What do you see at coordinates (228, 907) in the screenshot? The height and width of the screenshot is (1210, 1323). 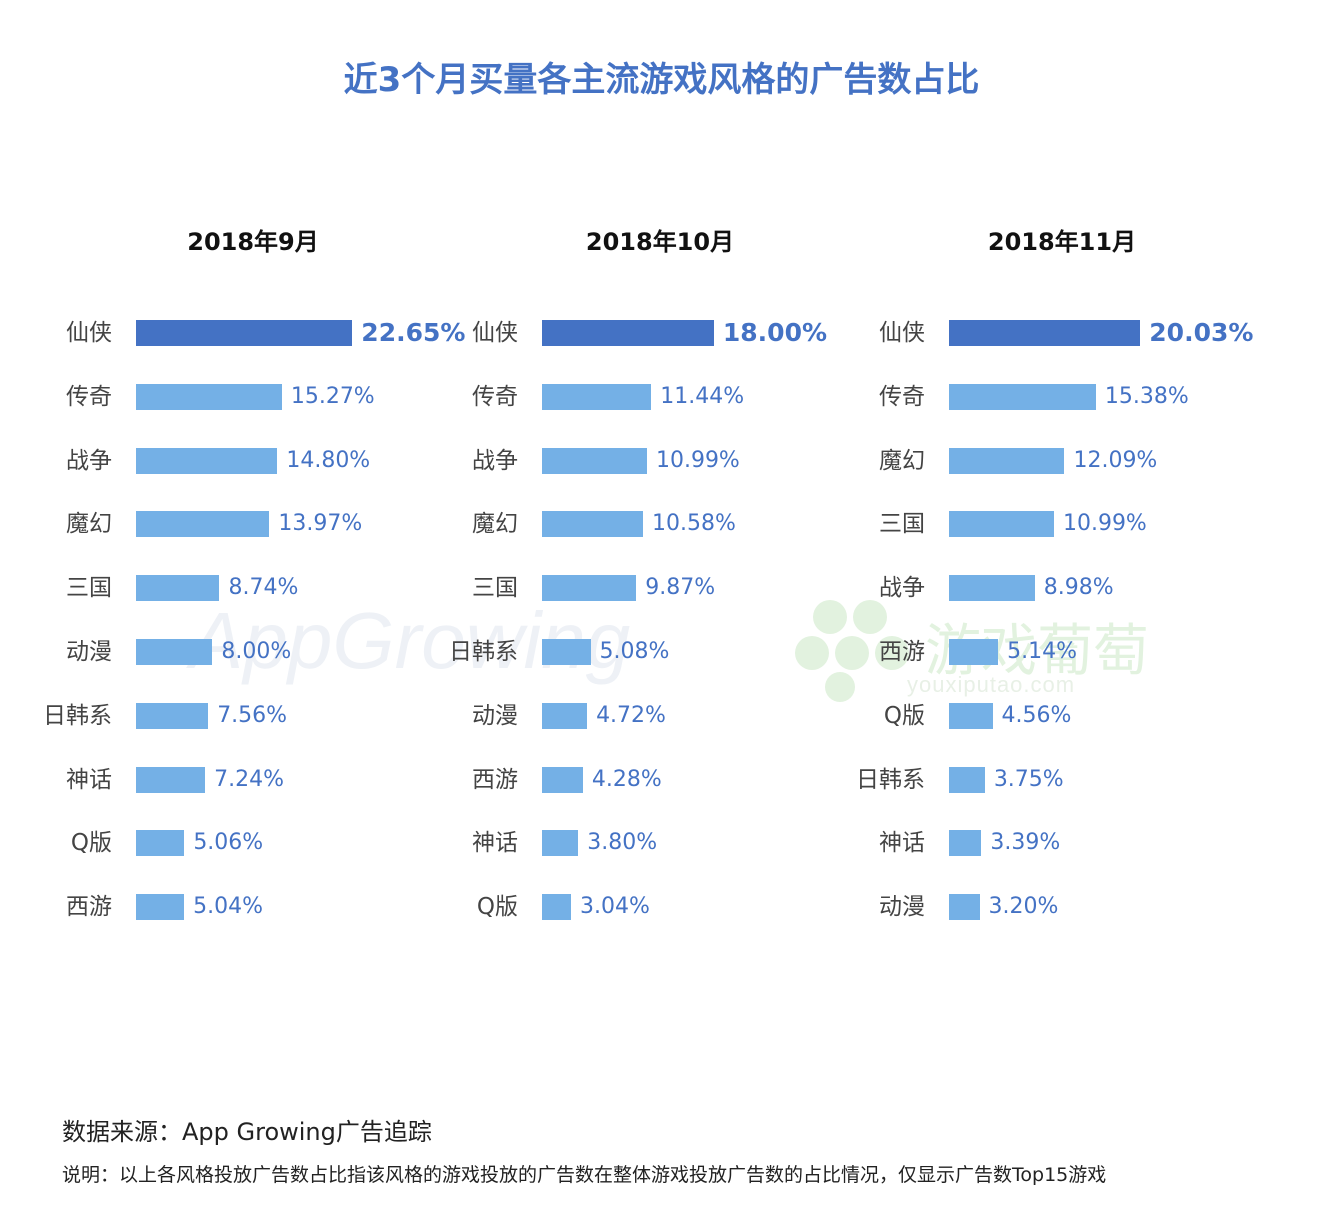 I see `data-label: 5.04%` at bounding box center [228, 907].